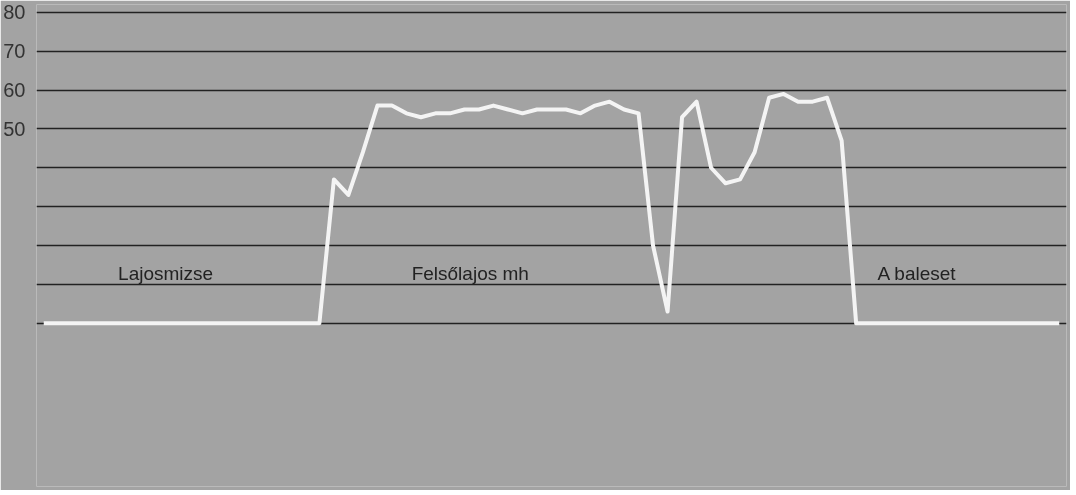  I want to click on annotation: A baleset, so click(917, 274).